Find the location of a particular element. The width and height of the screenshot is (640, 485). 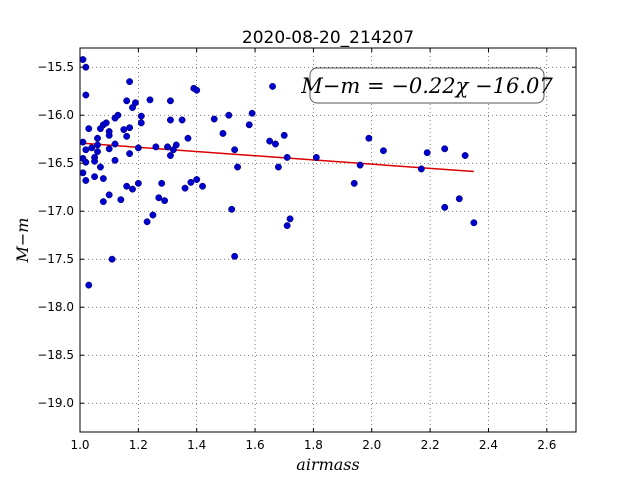

x-tick-label: 2.2 is located at coordinates (430, 445).